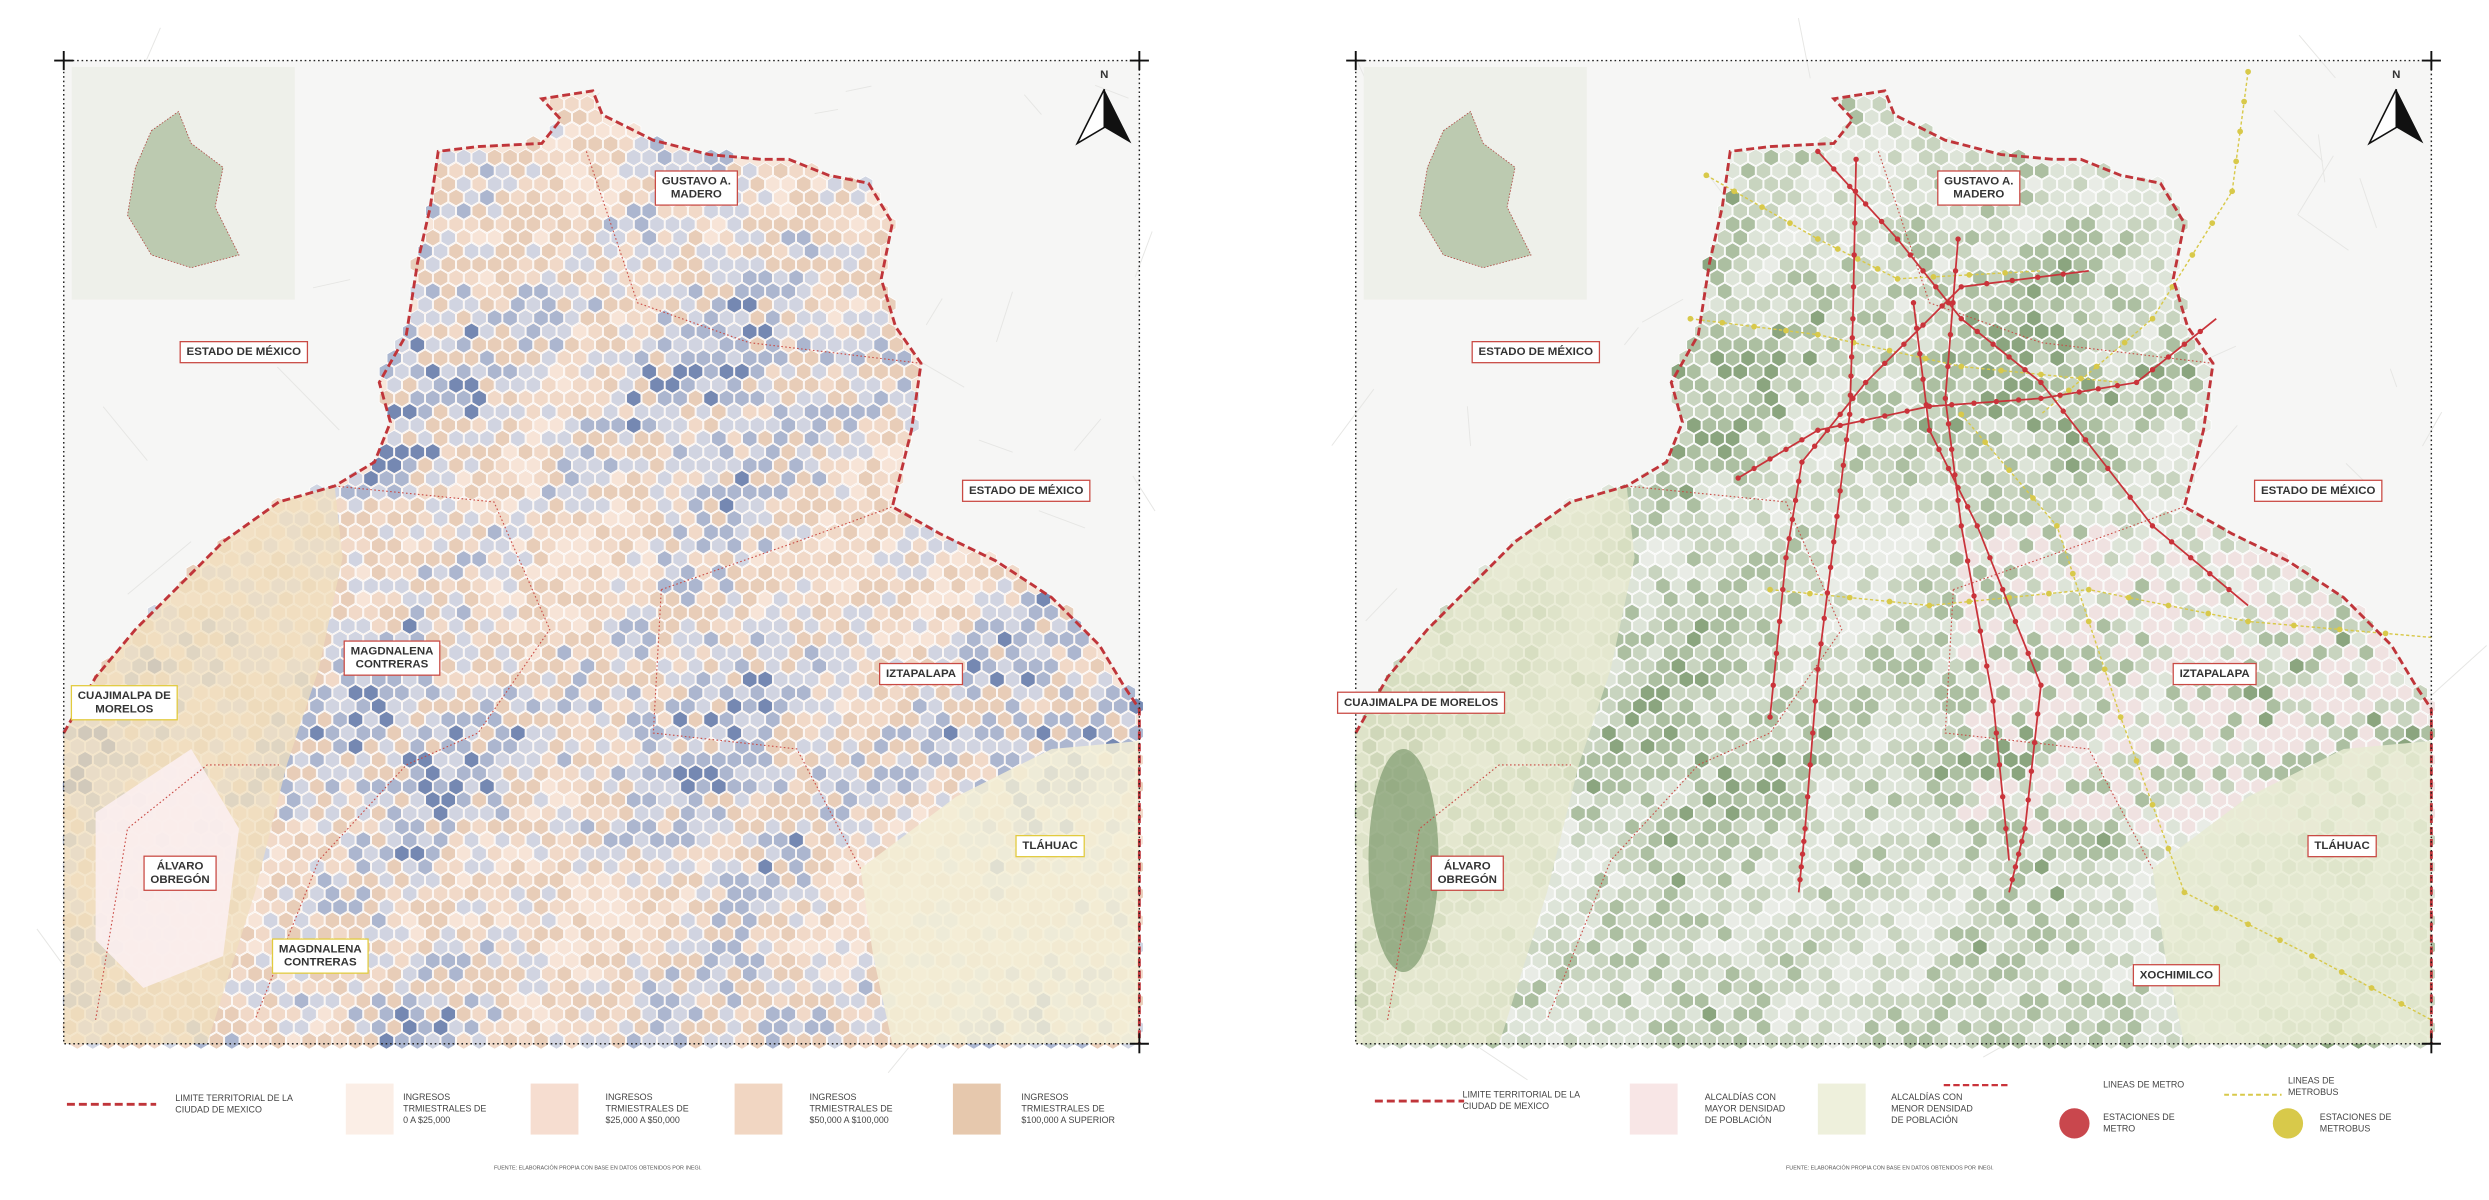 The image size is (2489, 1200). Describe the element at coordinates (426, 1120) in the screenshot. I see `legend-text: 0 A $25,000` at that location.